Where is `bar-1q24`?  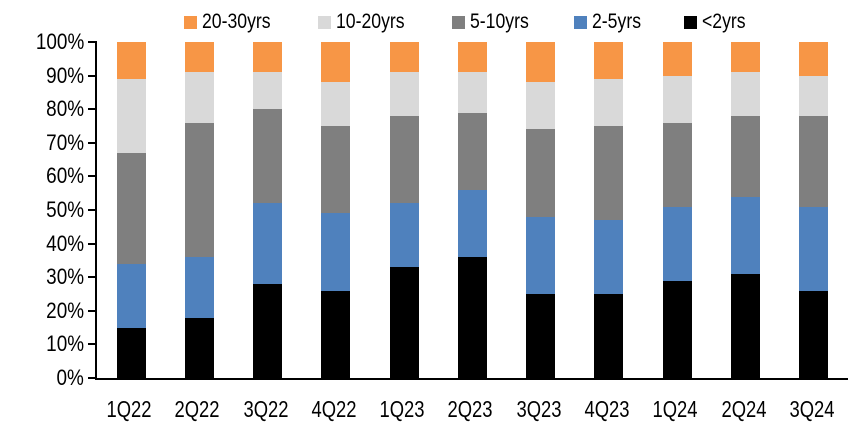
bar-1q24 is located at coordinates (677, 210).